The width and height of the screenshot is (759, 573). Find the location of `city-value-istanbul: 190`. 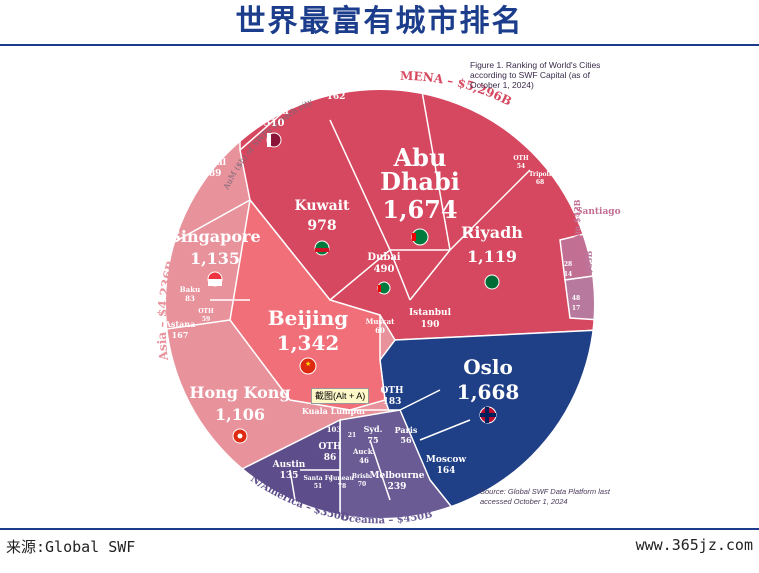

city-value-istanbul: 190 is located at coordinates (430, 325).